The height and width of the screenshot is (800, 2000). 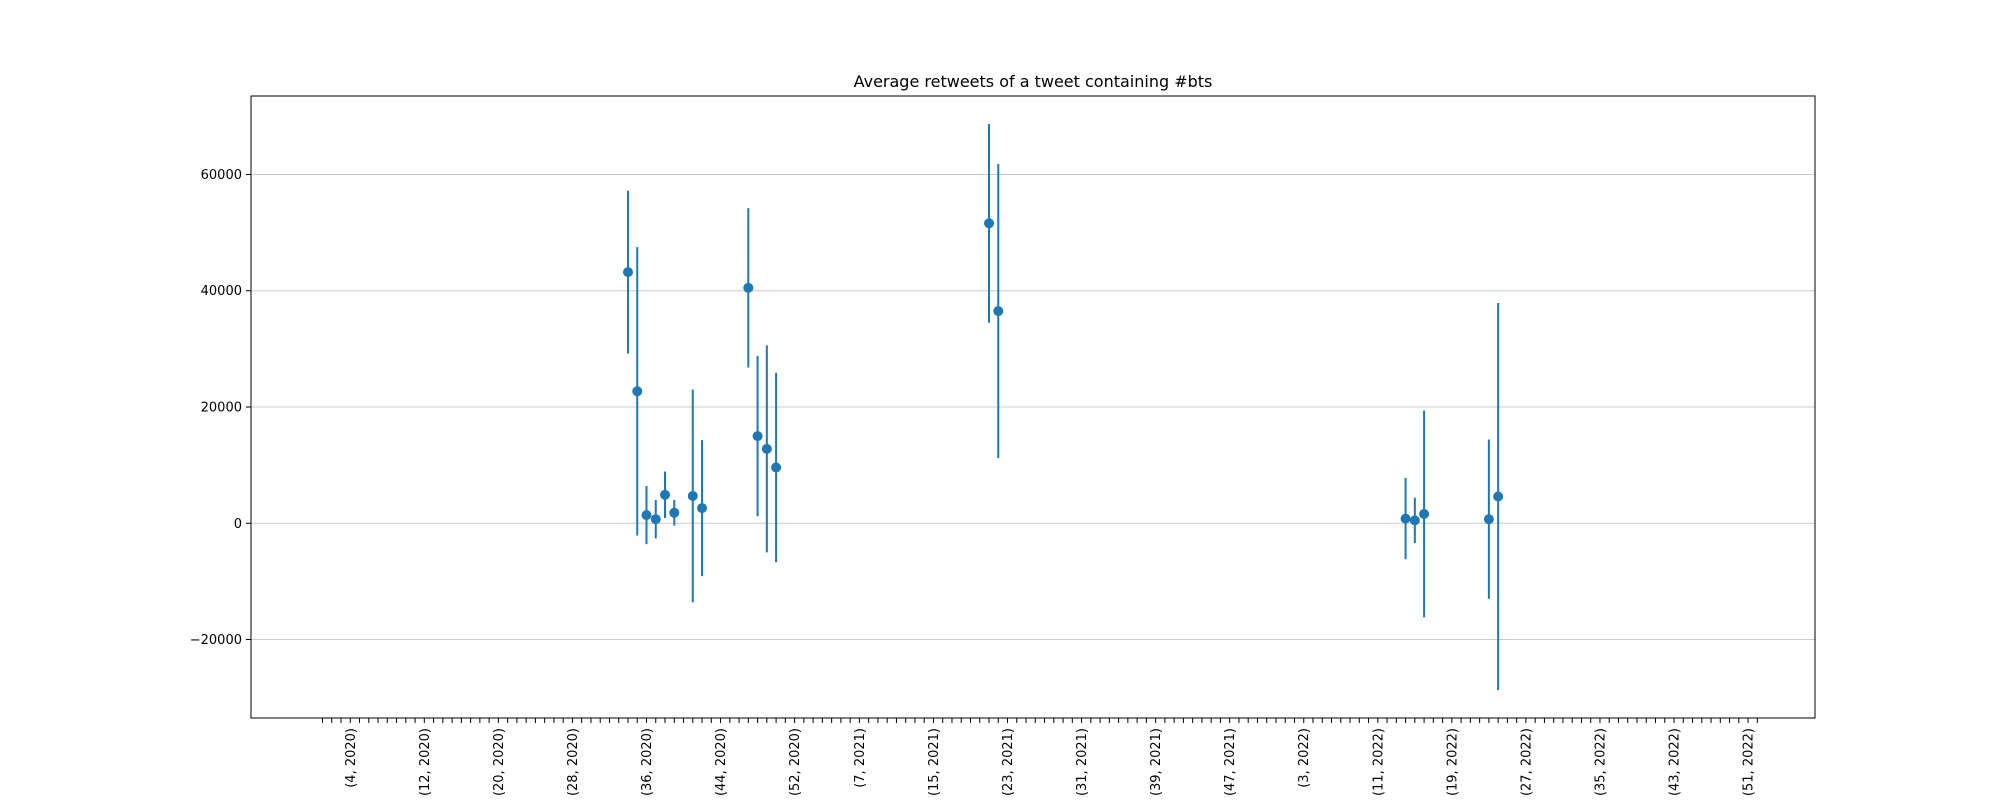 I want to click on y-axis: −20000 0 20000 40000 60000, so click(x=220, y=408).